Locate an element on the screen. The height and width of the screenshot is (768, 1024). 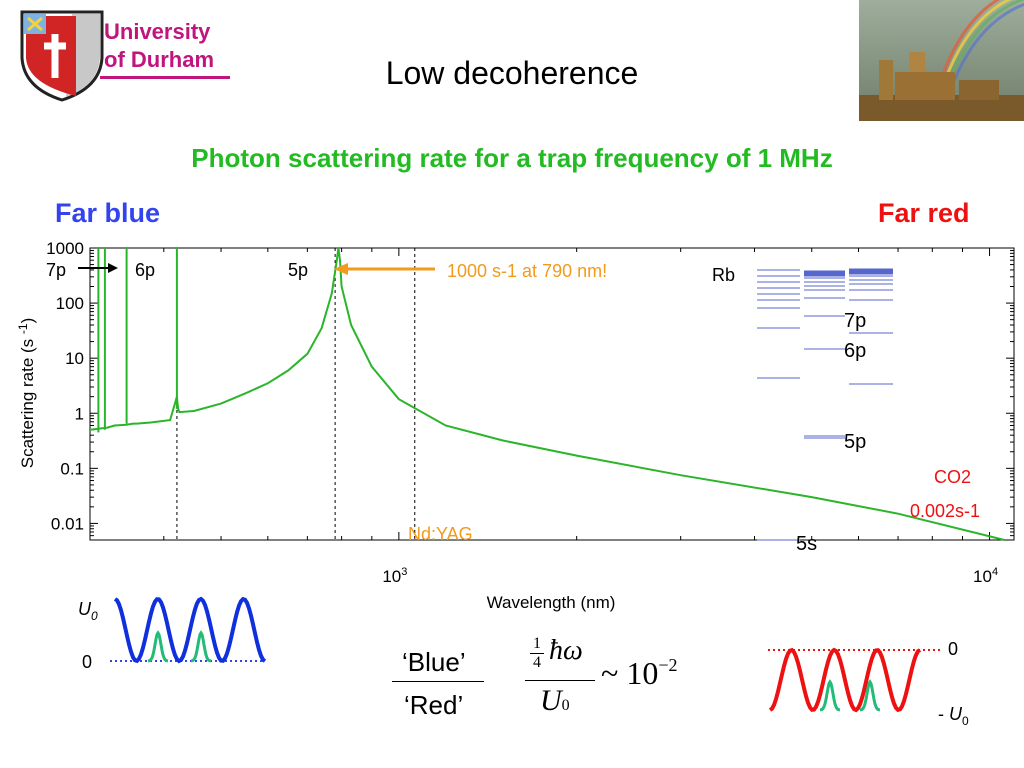
y-tick-label: 0.1 is located at coordinates (72, 468).